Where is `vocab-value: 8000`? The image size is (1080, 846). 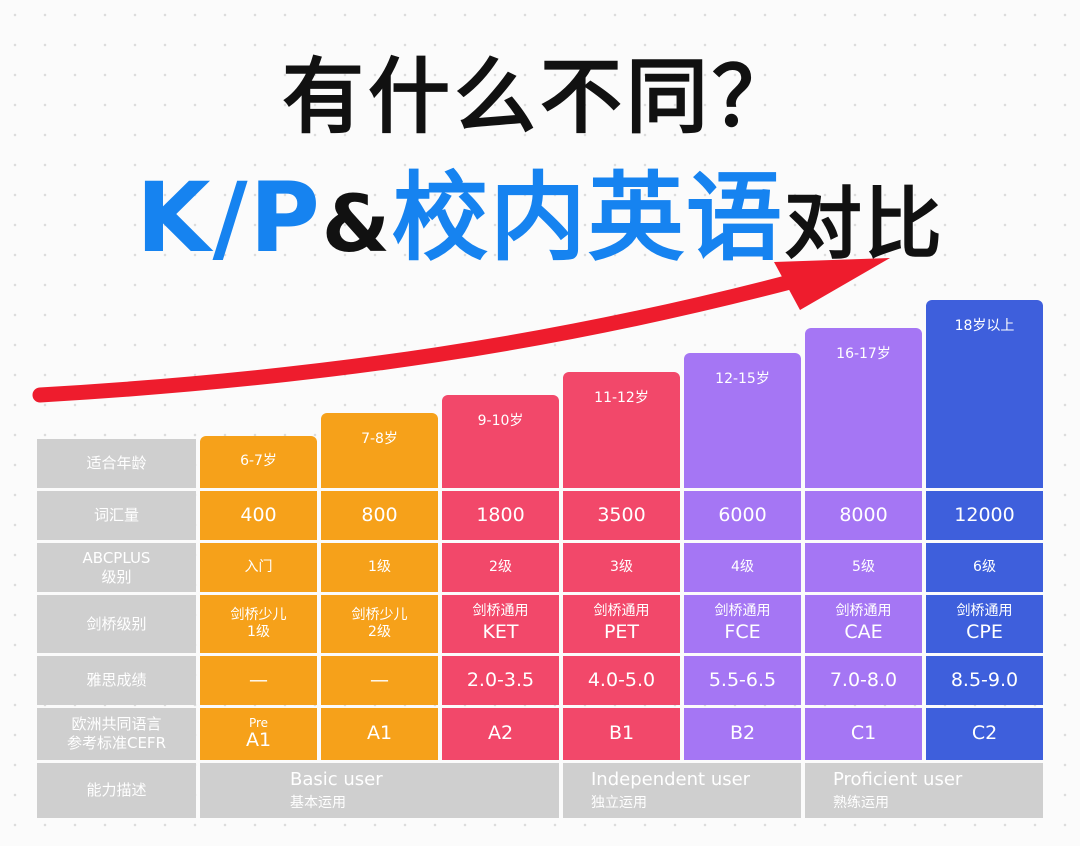 vocab-value: 8000 is located at coordinates (863, 514).